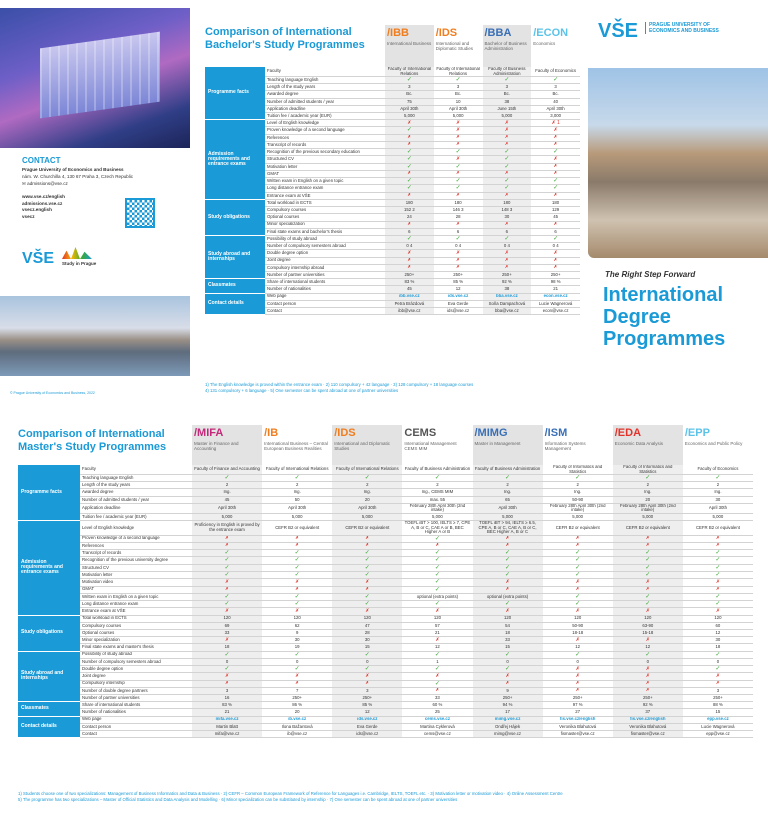 The height and width of the screenshot is (814, 768). I want to click on cell: 38, so click(507, 102).